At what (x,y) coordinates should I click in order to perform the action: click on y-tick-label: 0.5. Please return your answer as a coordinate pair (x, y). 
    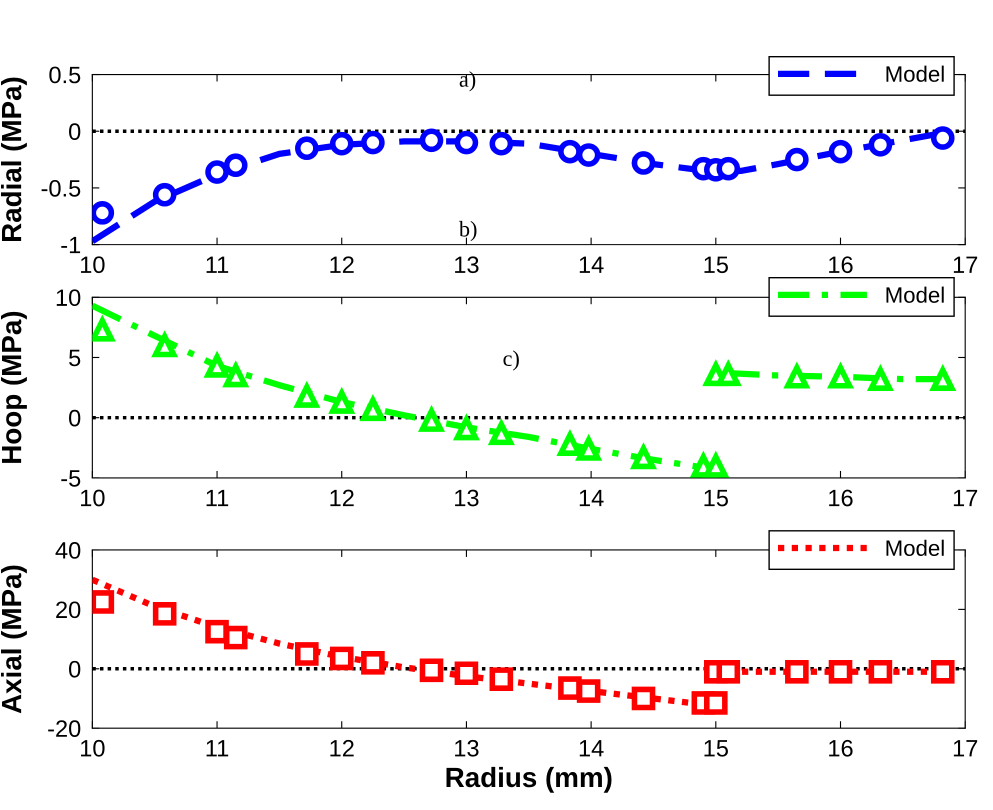
    Looking at the image, I should click on (64, 75).